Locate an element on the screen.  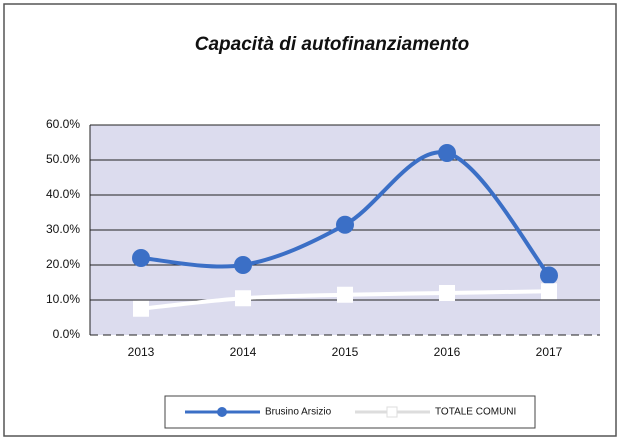
x-tick-label: 2014 is located at coordinates (243, 352).